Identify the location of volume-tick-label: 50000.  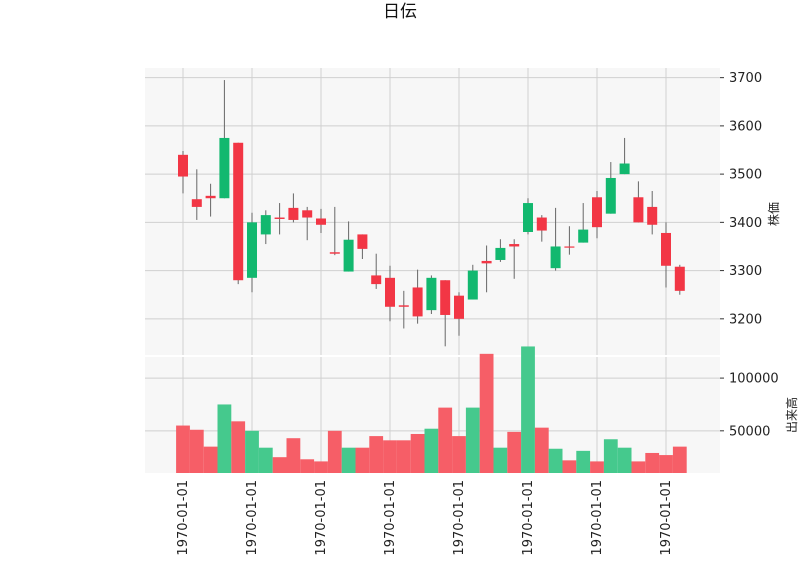
(749, 431).